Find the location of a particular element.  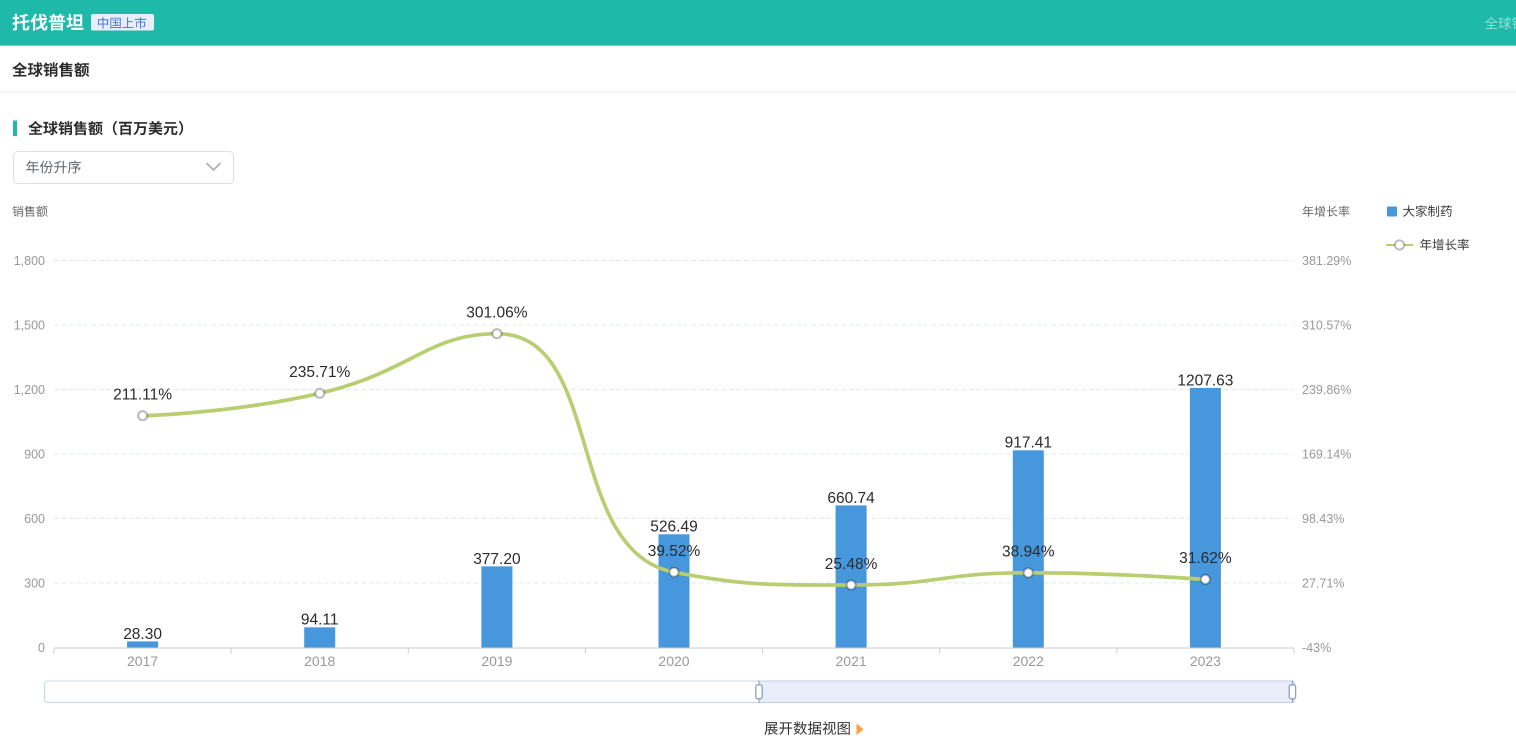

svg-text: 31.62% is located at coordinates (1205, 558).